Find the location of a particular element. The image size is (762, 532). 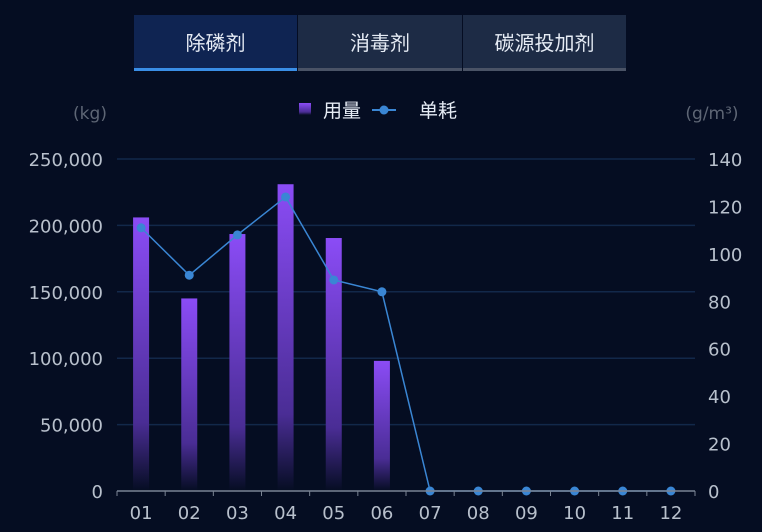

x-tick-label: 11 is located at coordinates (622, 513).